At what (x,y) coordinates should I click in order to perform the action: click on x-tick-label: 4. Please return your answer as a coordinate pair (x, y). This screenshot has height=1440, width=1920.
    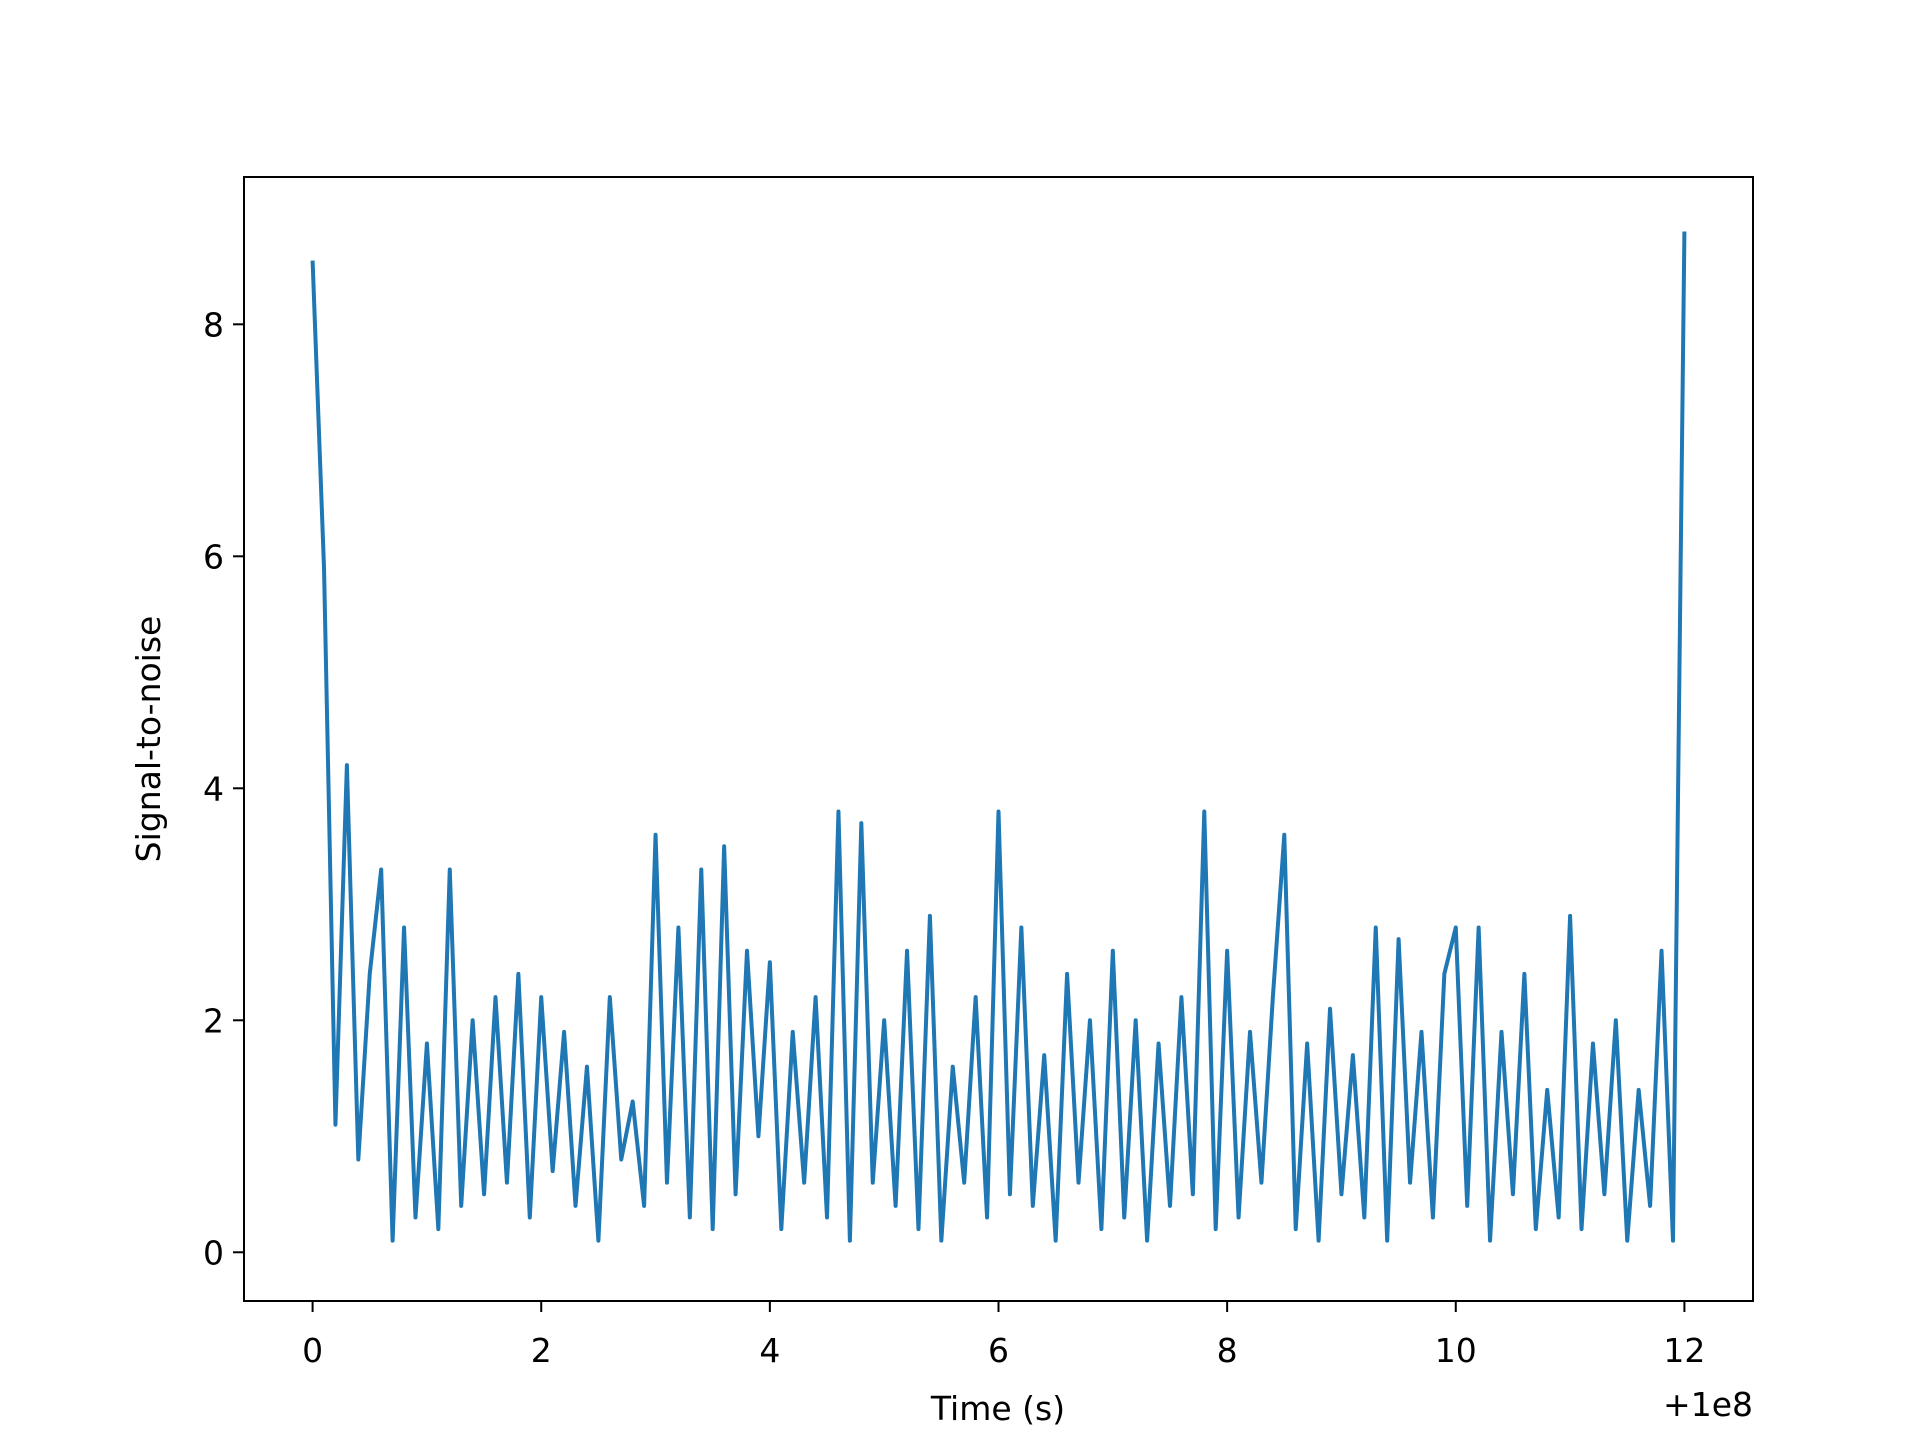
    Looking at the image, I should click on (769, 1350).